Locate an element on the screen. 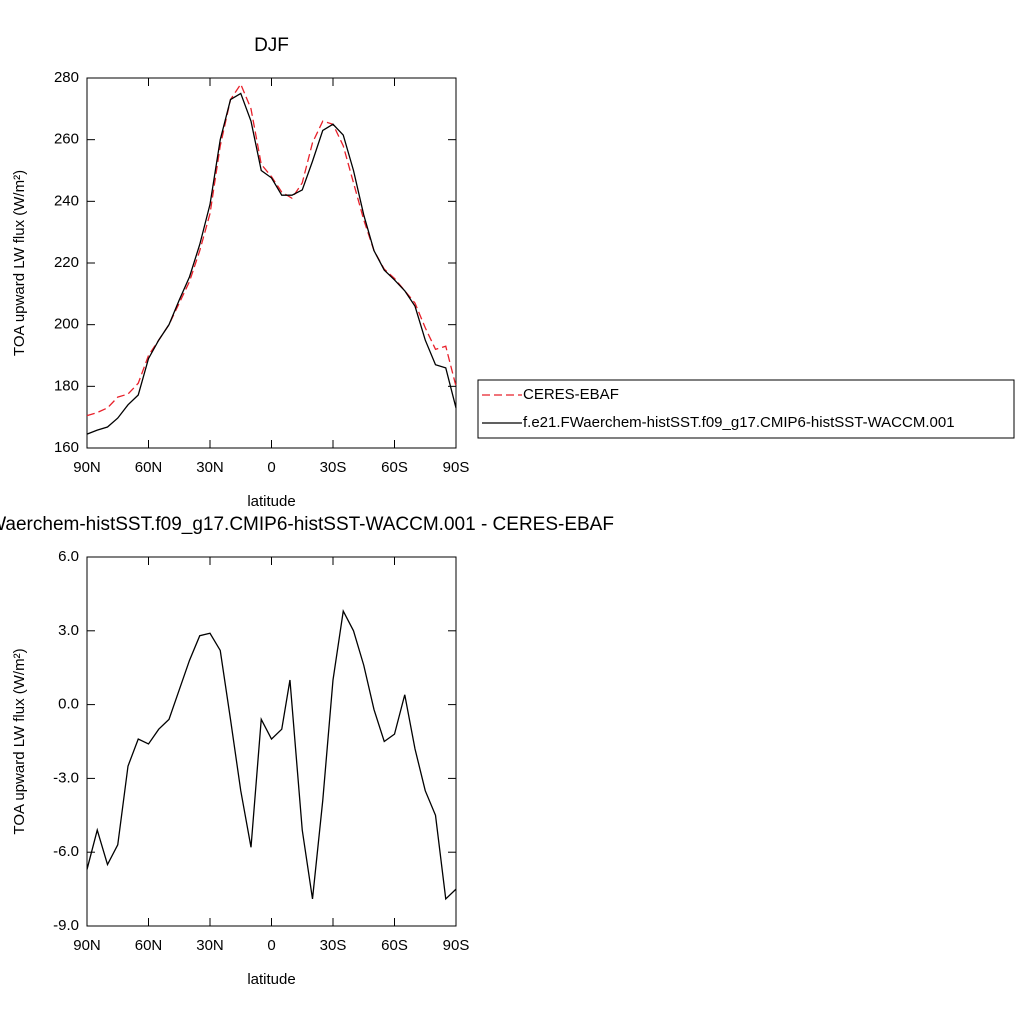 The image size is (1024, 1024). y-tick-label: 240 is located at coordinates (66, 200).